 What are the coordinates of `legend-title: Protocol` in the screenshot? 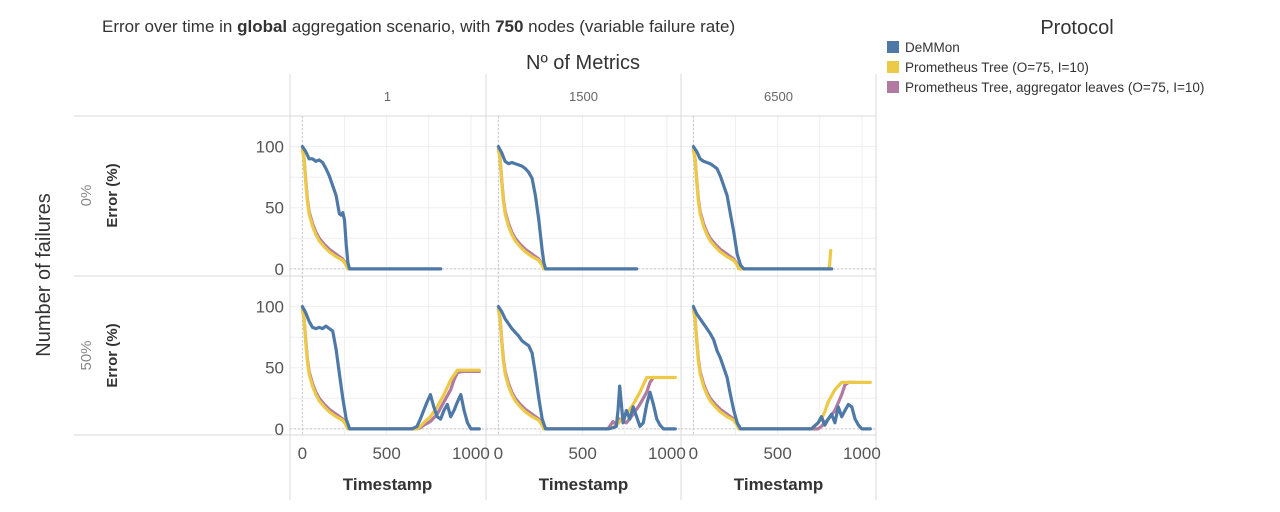 It's located at (1076, 28).